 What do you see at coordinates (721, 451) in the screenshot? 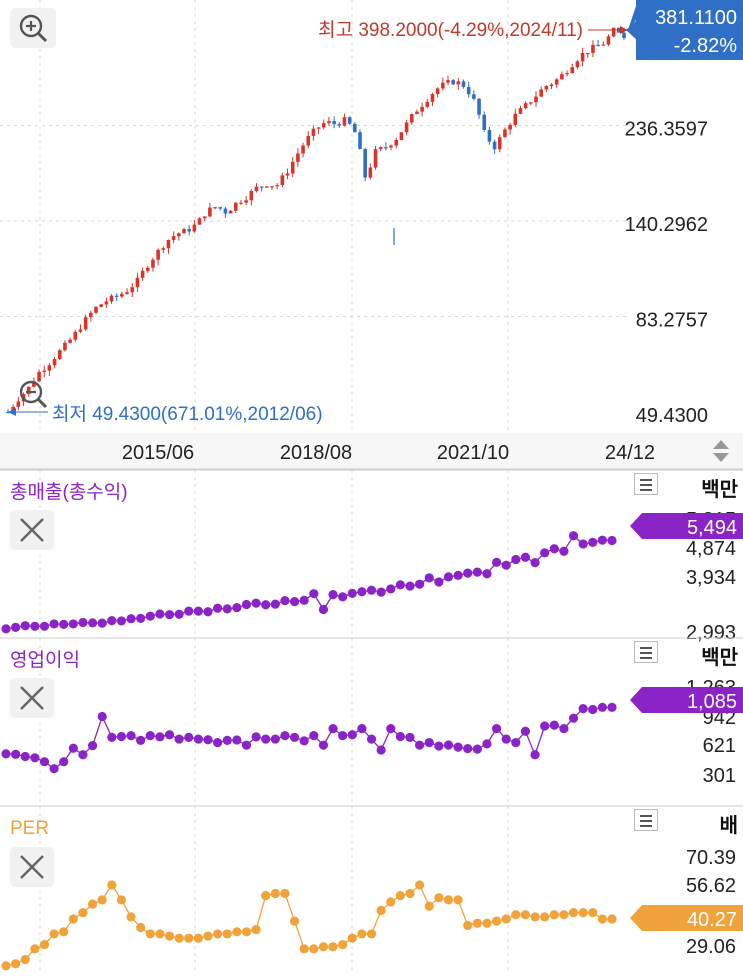
I see `scroll-arrows` at bounding box center [721, 451].